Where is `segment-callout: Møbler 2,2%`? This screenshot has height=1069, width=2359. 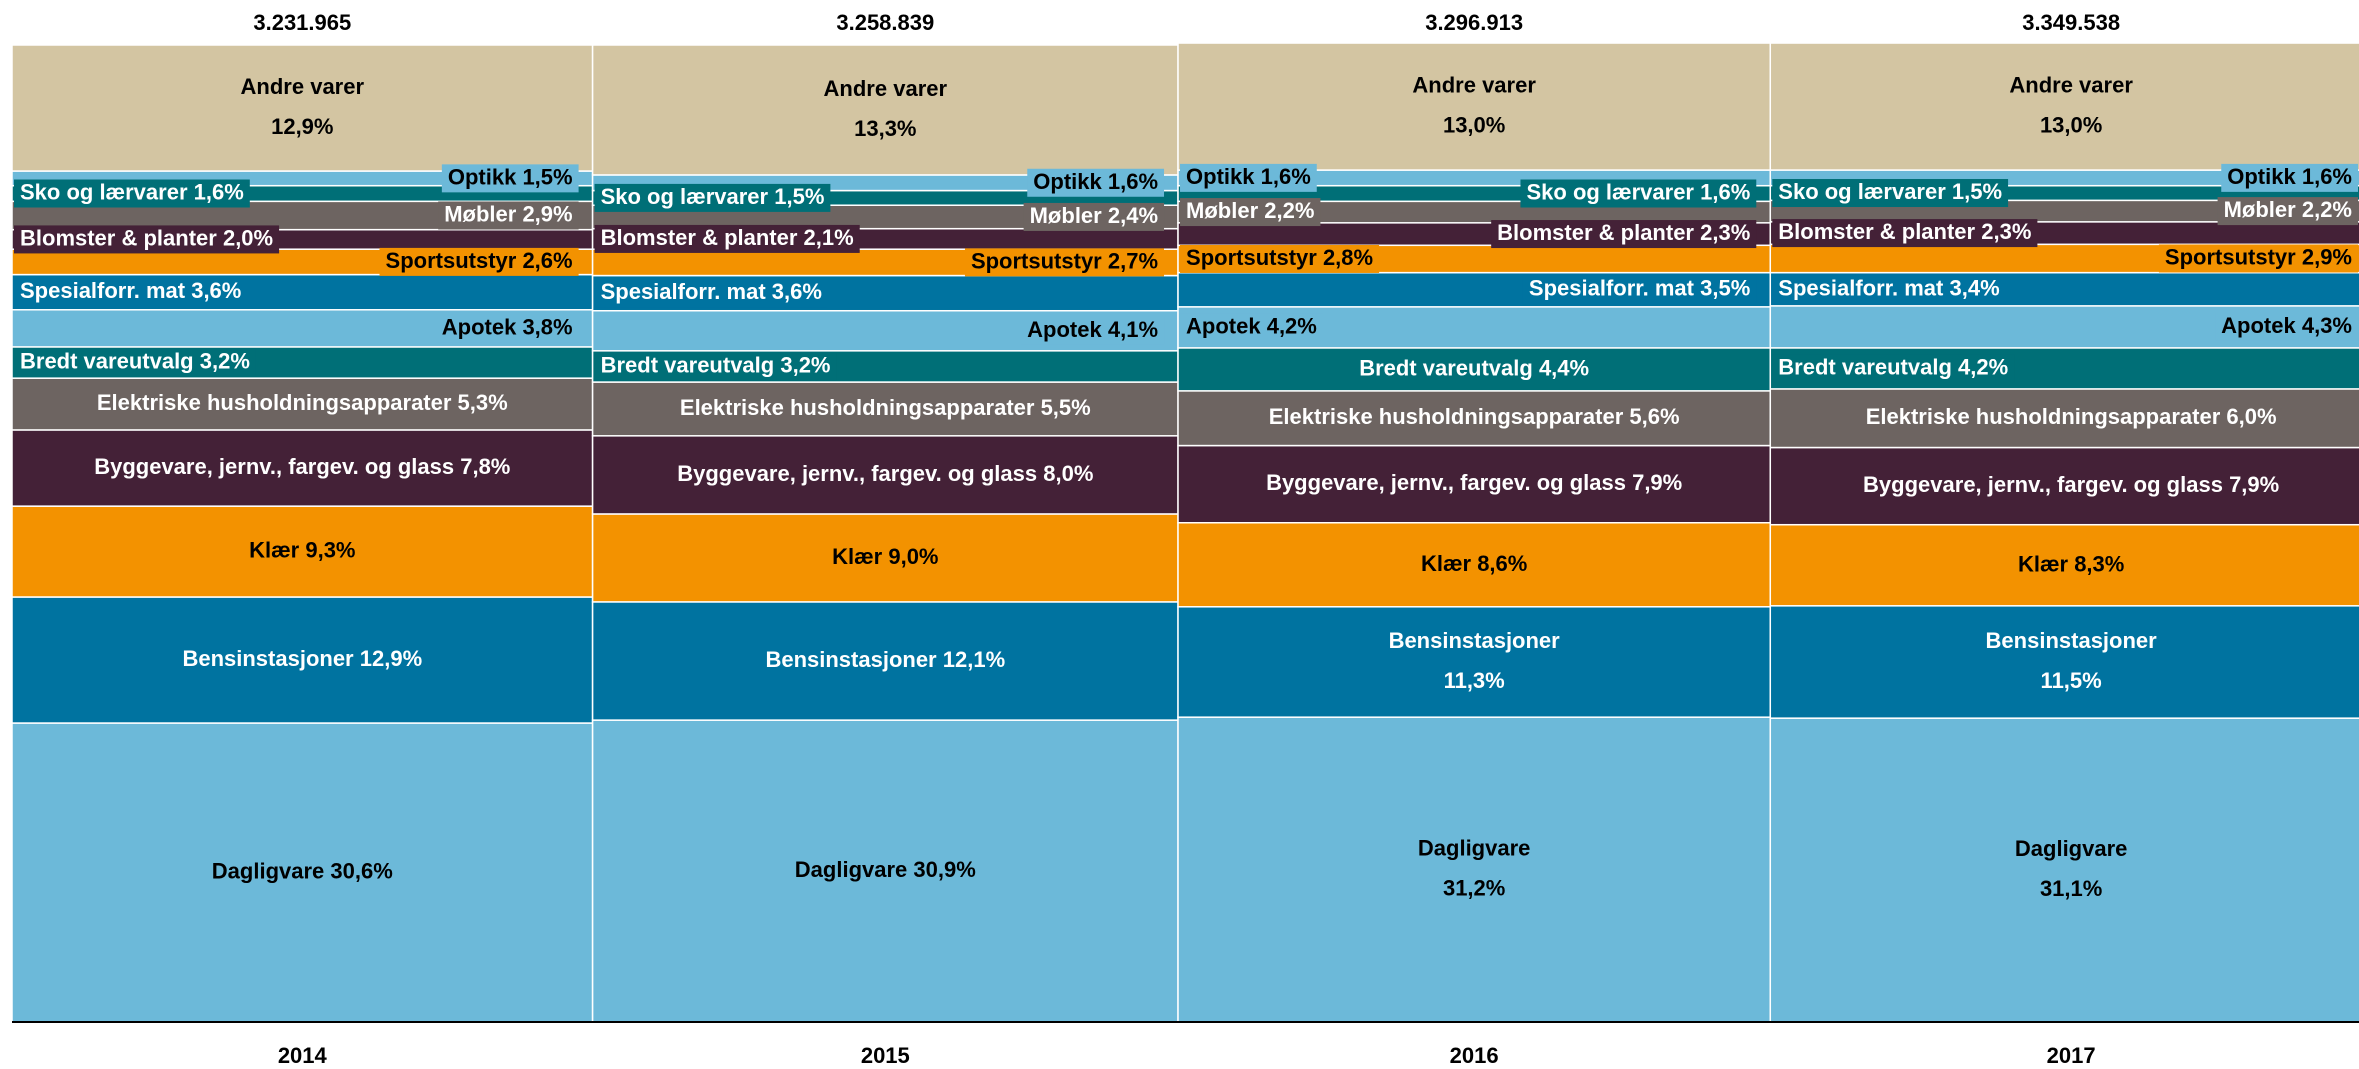 segment-callout: Møbler 2,2% is located at coordinates (2287, 211).